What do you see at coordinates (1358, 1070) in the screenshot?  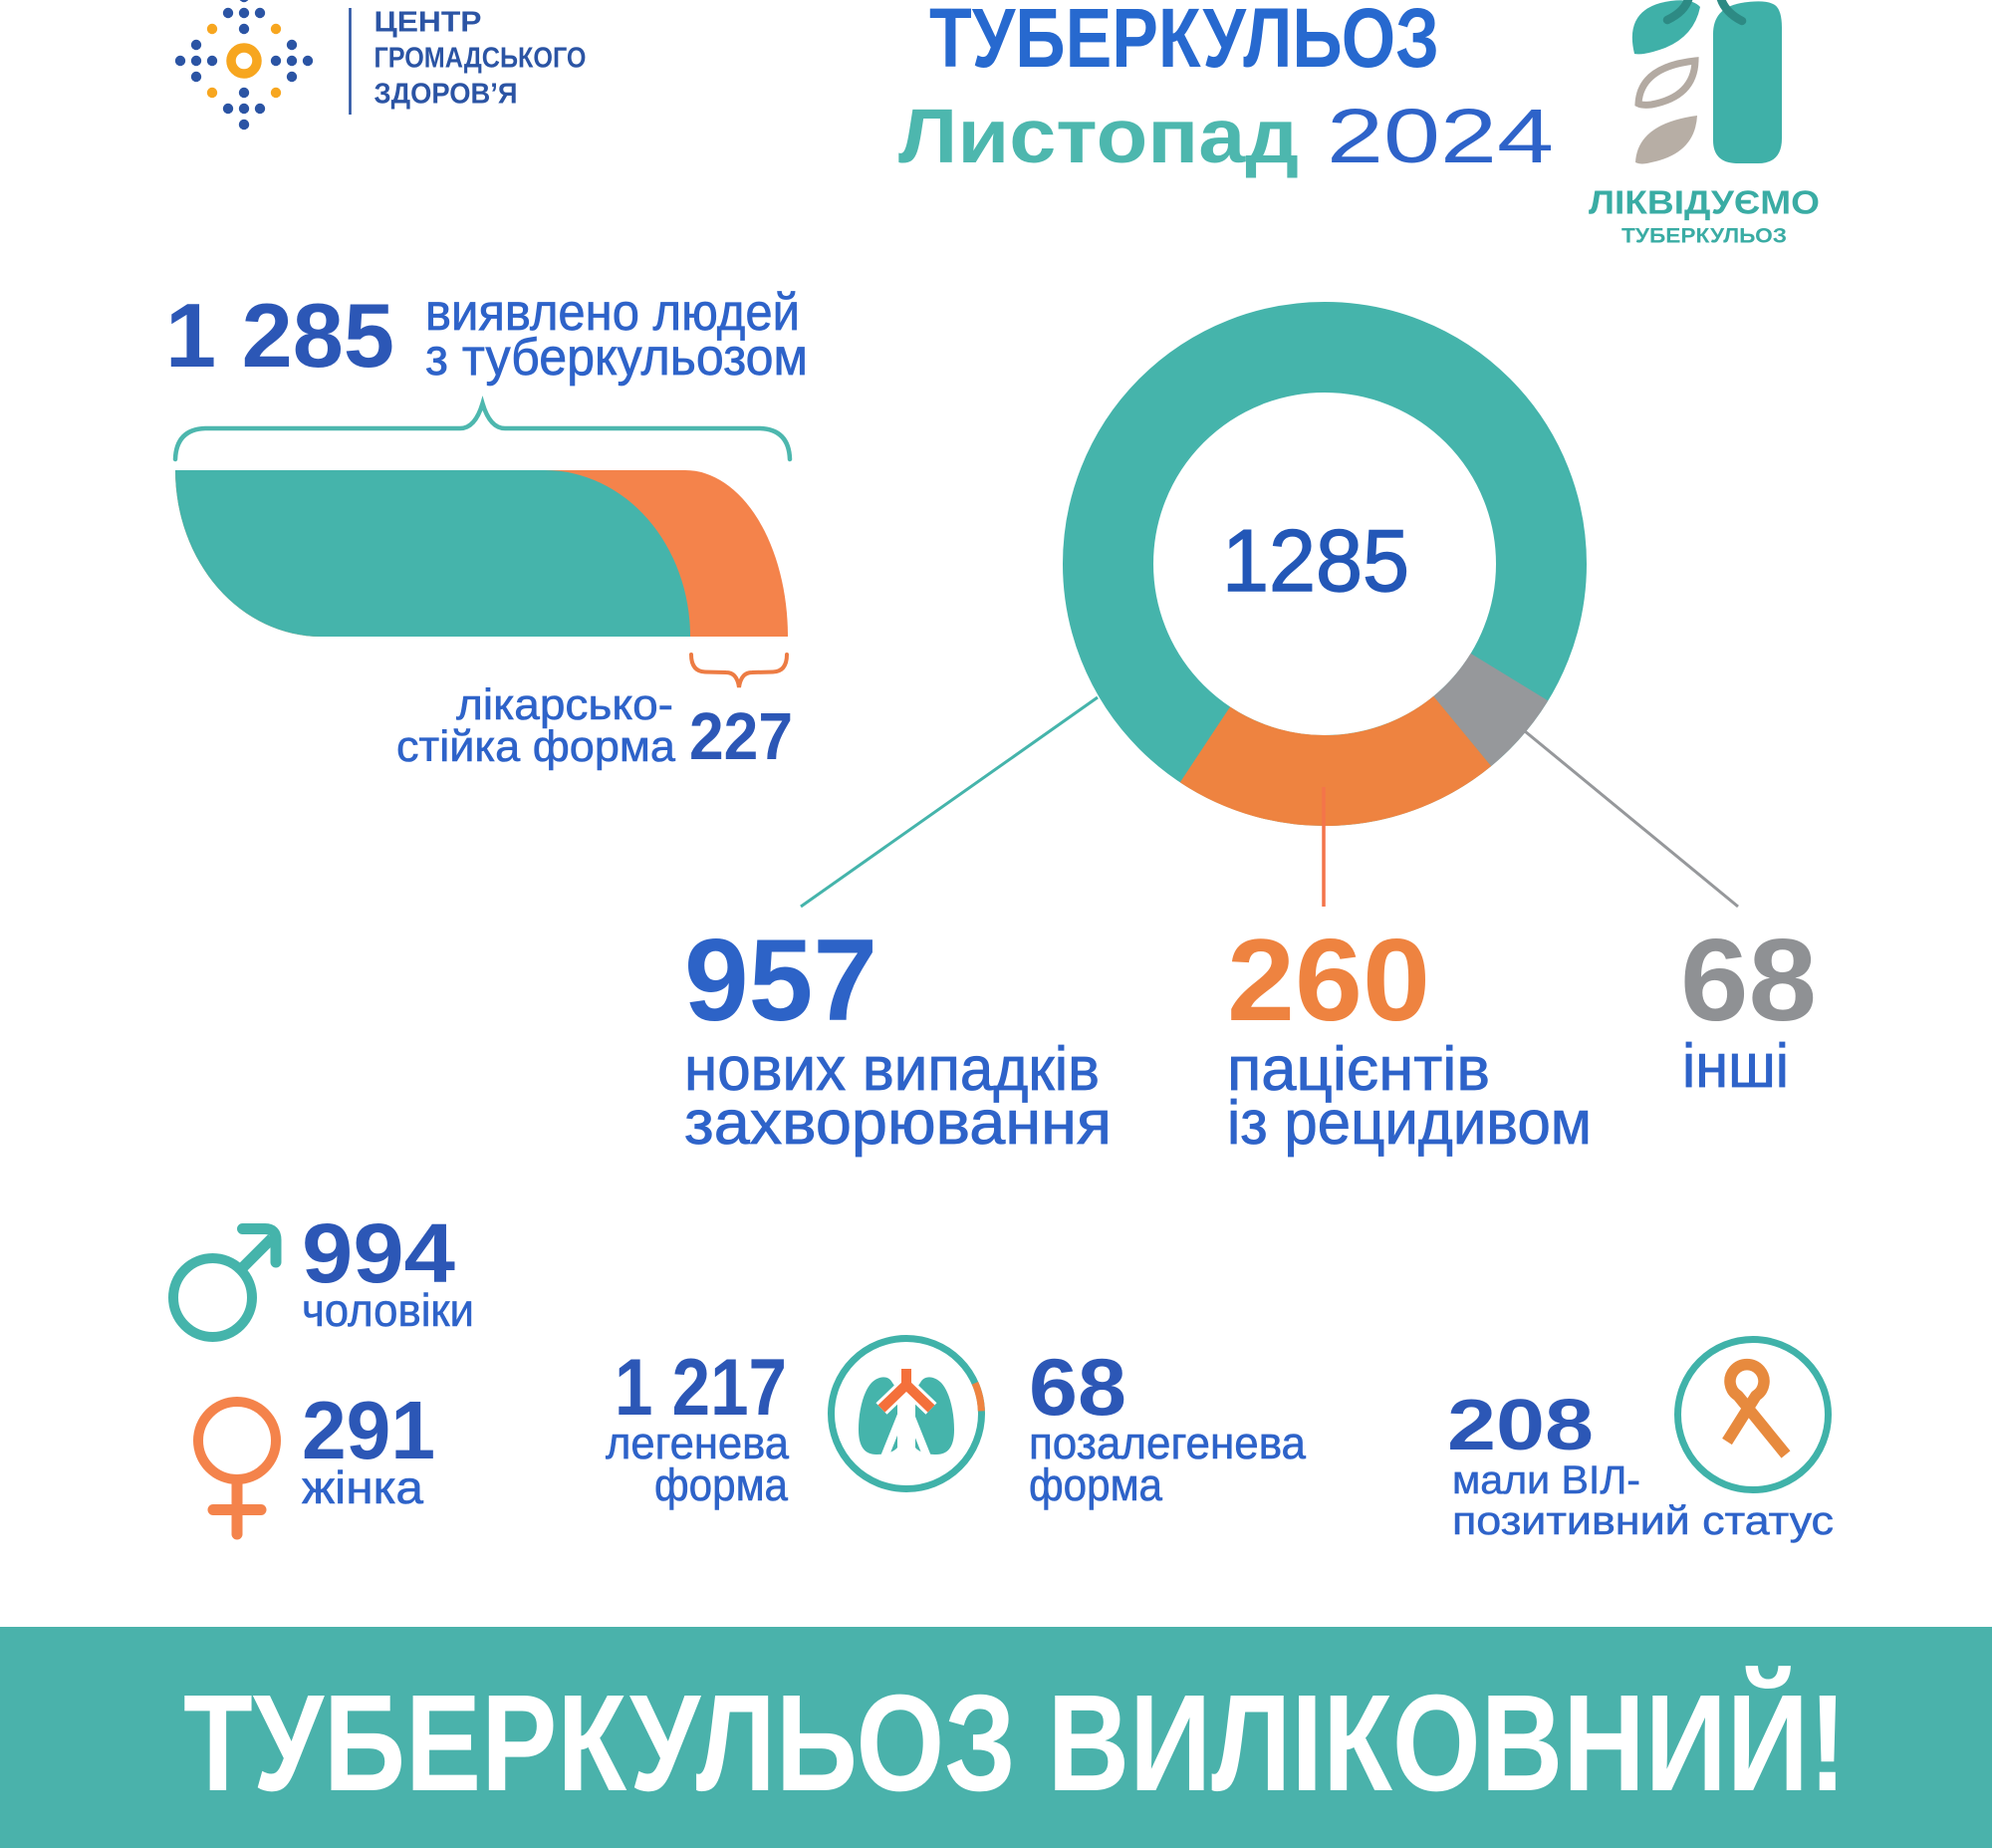 I see `svg-text: пацієнтів` at bounding box center [1358, 1070].